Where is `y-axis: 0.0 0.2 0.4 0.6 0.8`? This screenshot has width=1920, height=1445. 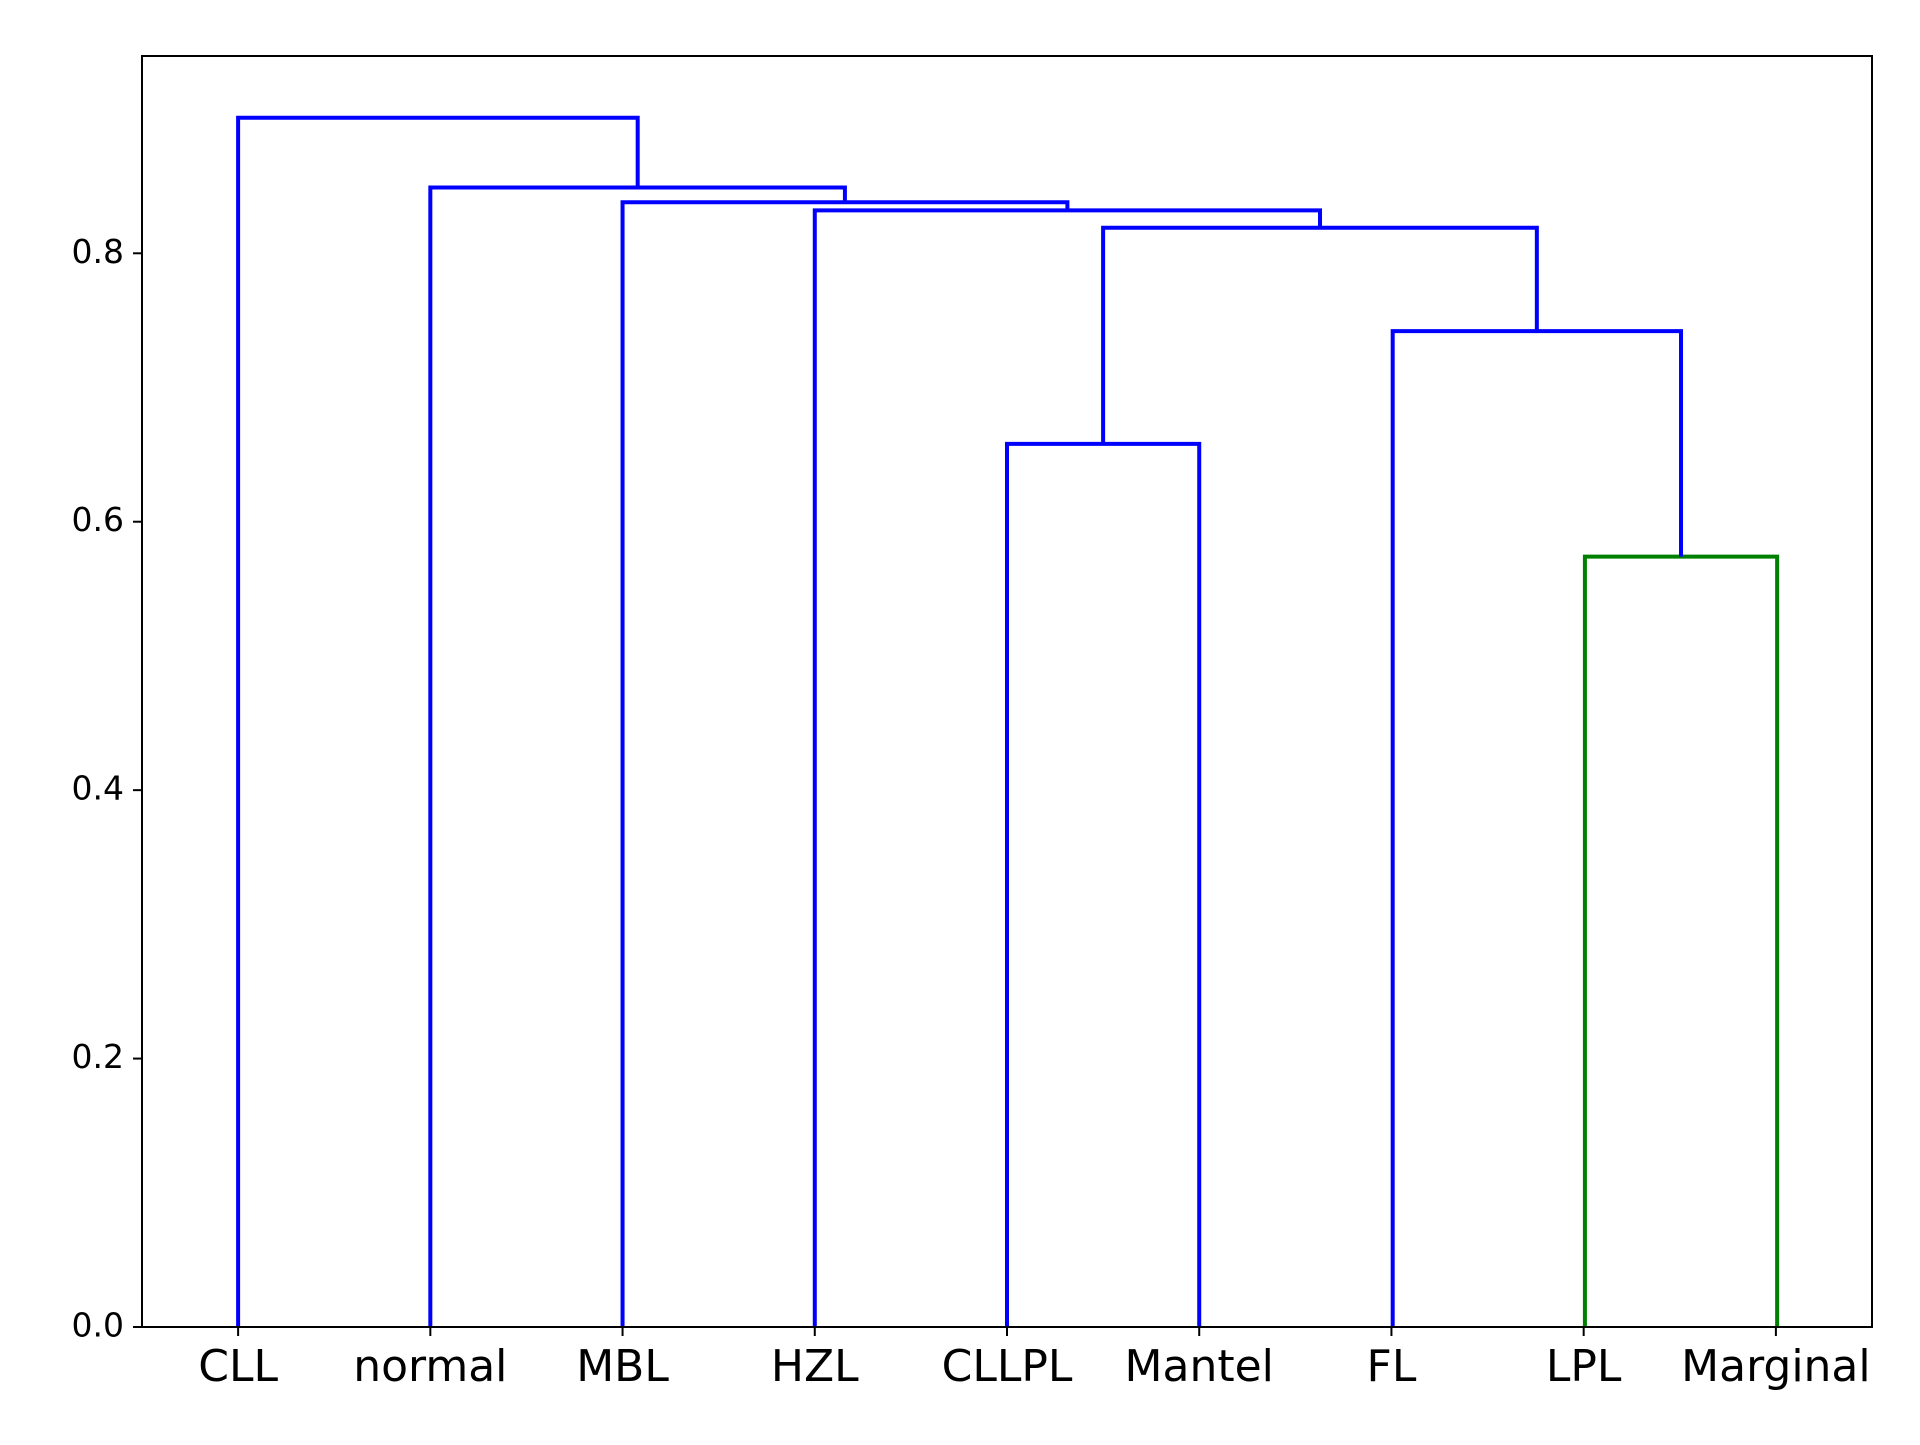 y-axis: 0.0 0.2 0.4 0.6 0.8 is located at coordinates (107, 788).